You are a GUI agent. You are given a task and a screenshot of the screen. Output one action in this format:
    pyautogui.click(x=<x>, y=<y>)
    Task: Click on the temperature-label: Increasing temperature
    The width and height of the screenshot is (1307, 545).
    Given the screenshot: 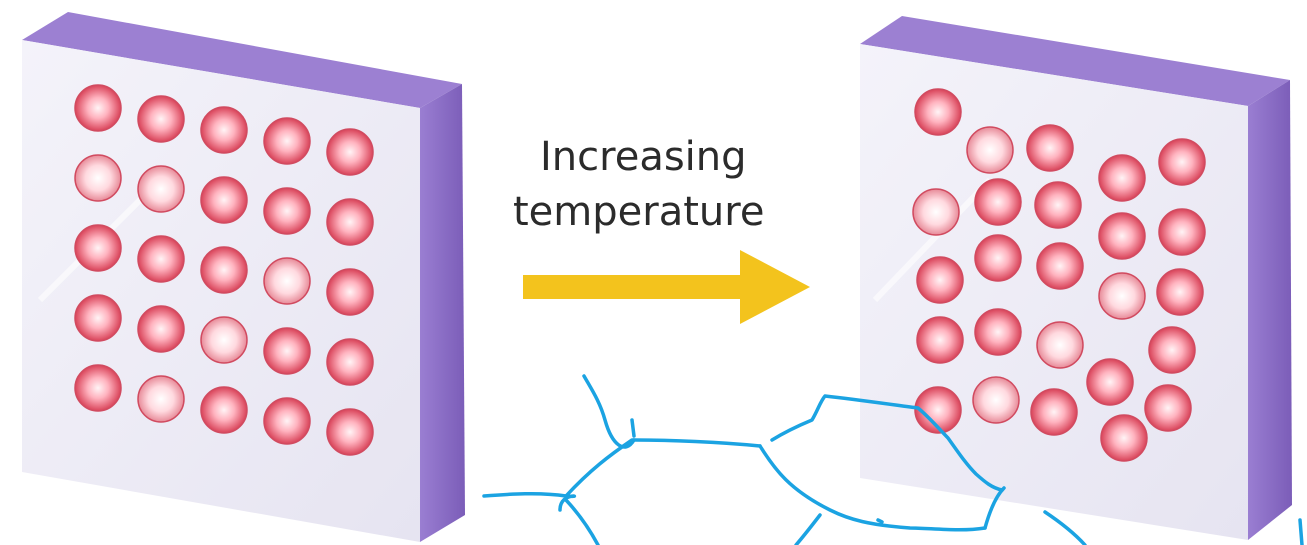 What is the action you would take?
    pyautogui.click(x=638, y=184)
    